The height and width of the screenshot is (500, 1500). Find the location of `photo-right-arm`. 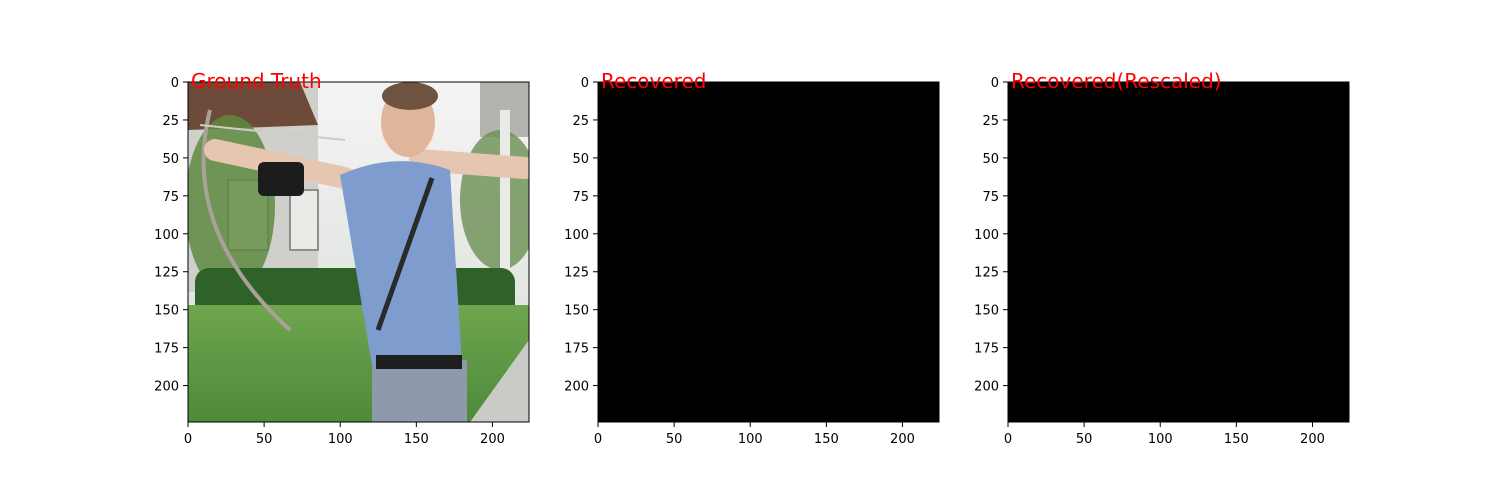

photo-right-arm is located at coordinates (469, 164).